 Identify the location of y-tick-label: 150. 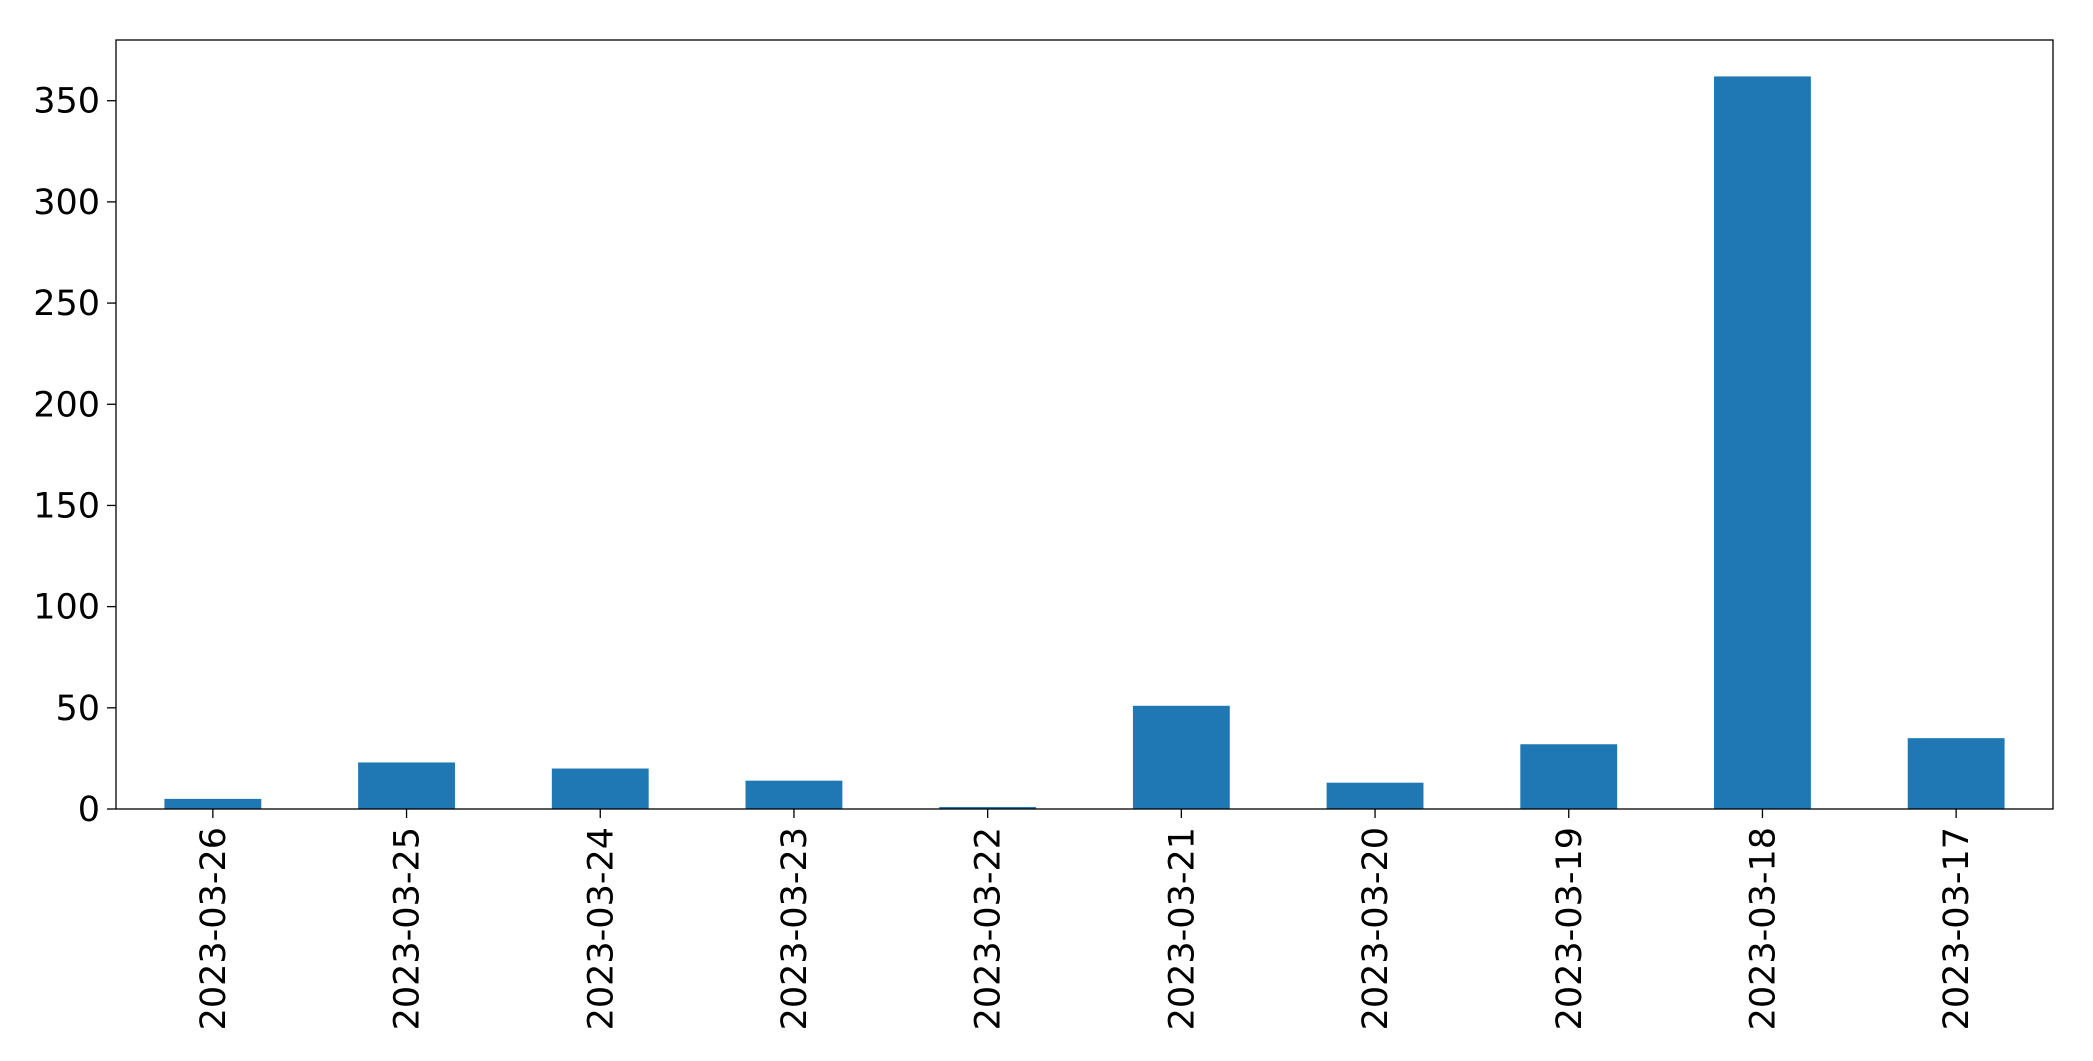
(66, 506).